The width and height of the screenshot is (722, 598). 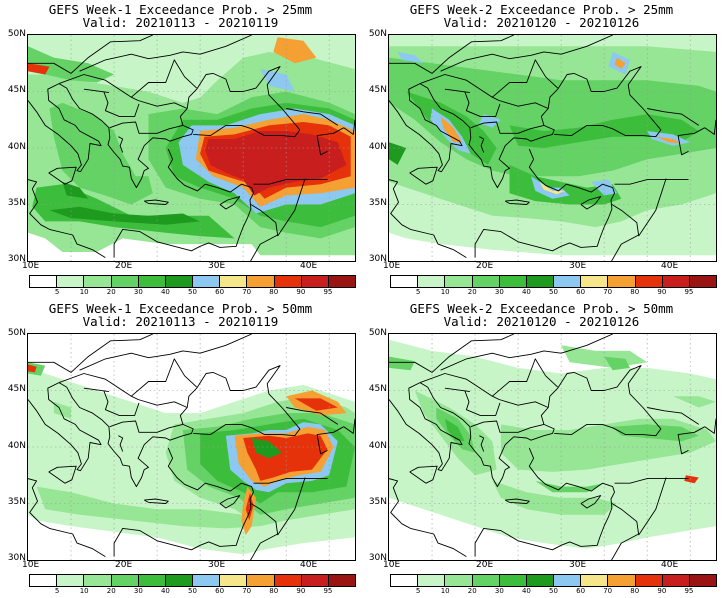 I want to click on colorbar-tick-label: 60, so click(x=581, y=292).